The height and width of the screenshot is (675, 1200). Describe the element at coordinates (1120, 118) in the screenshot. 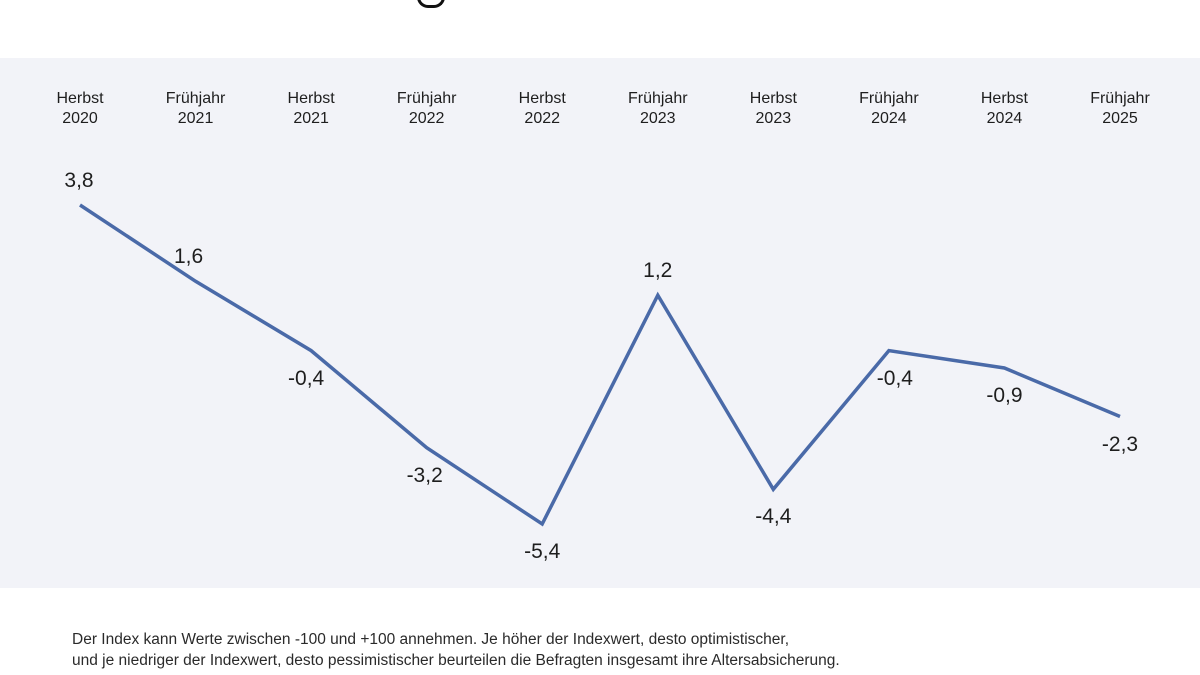

I see `year-label: 2025` at that location.